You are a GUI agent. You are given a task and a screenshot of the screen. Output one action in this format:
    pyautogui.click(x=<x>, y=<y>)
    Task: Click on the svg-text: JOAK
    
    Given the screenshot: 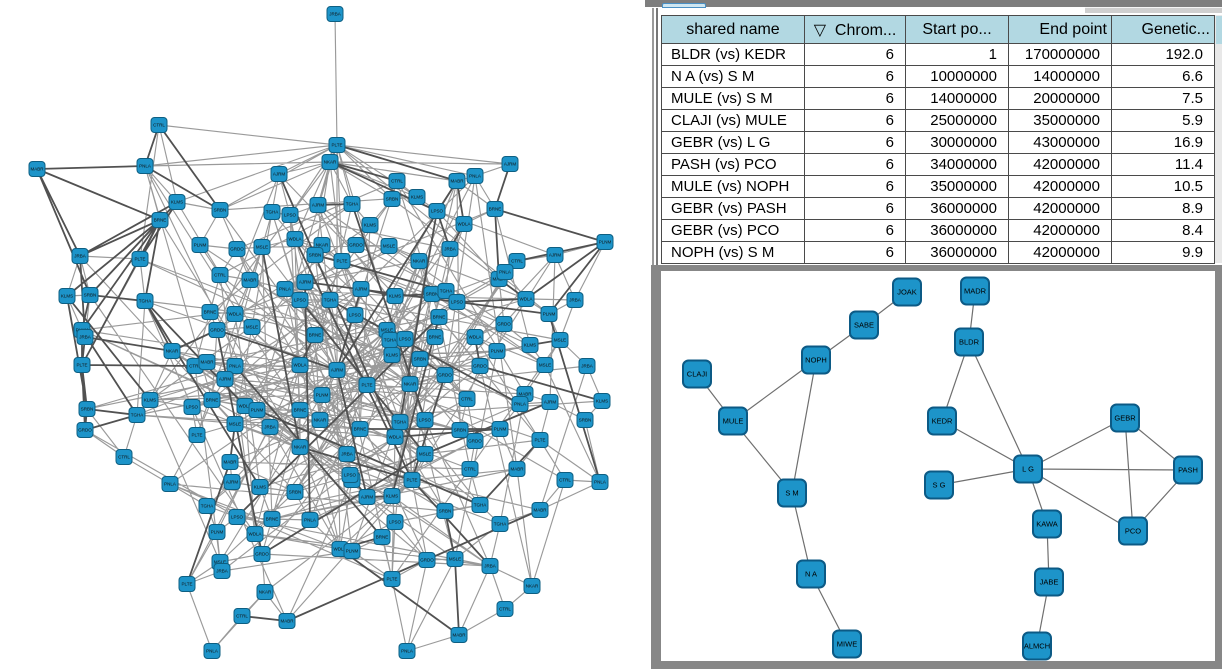 What is the action you would take?
    pyautogui.click(x=907, y=292)
    